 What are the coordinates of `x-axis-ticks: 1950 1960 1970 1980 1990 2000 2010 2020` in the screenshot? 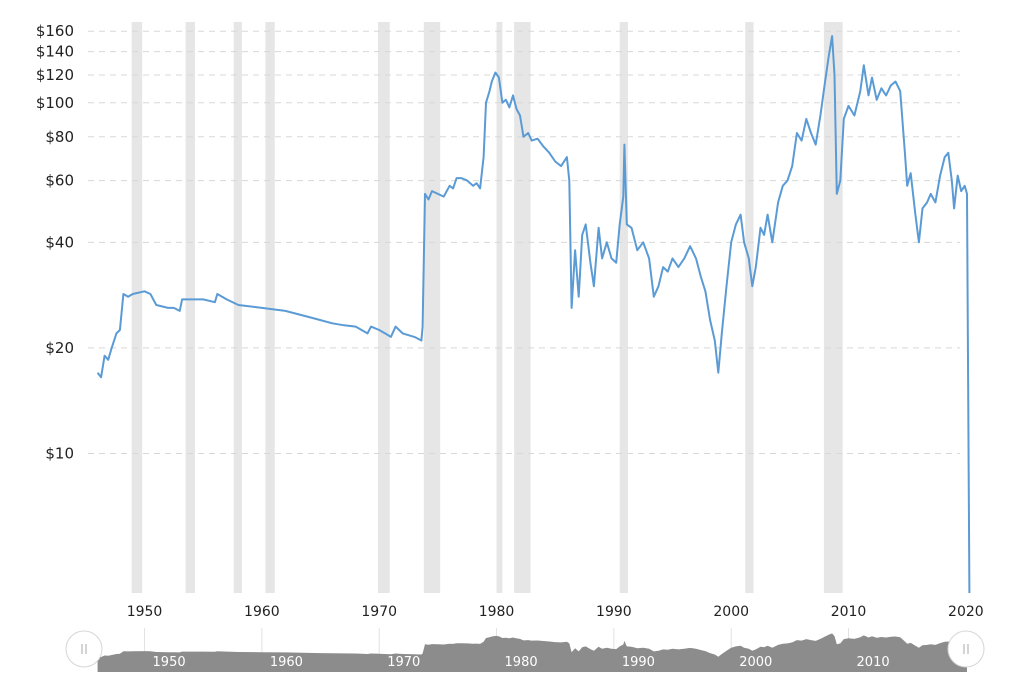 It's located at (555, 612).